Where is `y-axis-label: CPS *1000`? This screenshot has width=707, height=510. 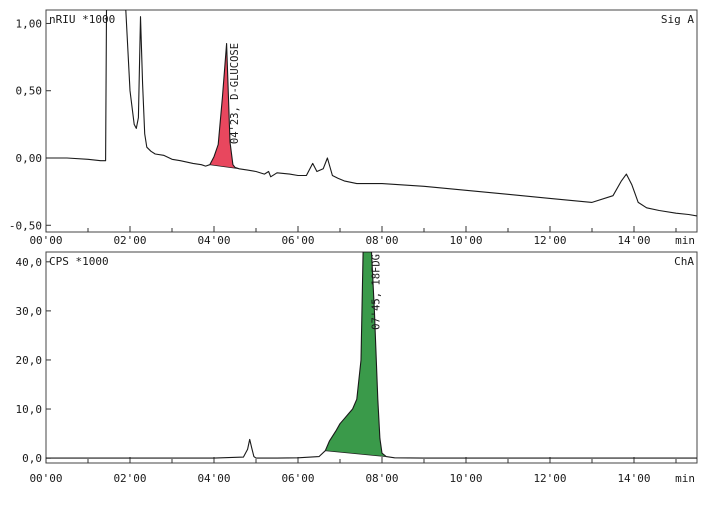
y-axis-label: CPS *1000 is located at coordinates (79, 261).